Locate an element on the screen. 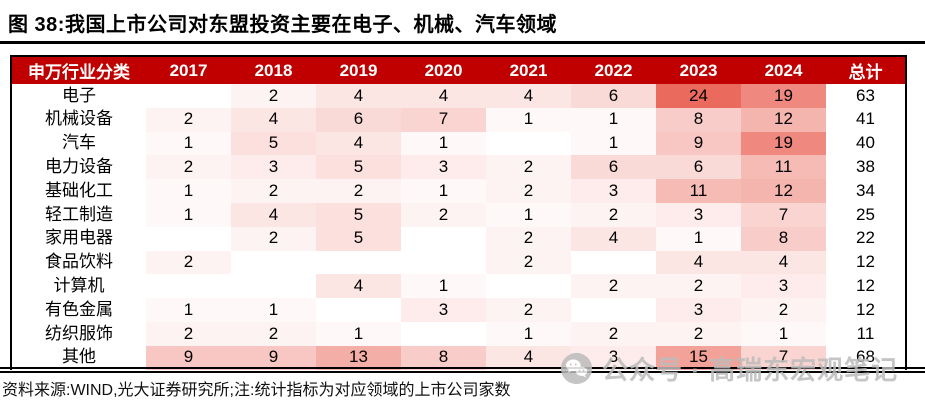  value-cell: 19 is located at coordinates (783, 96).